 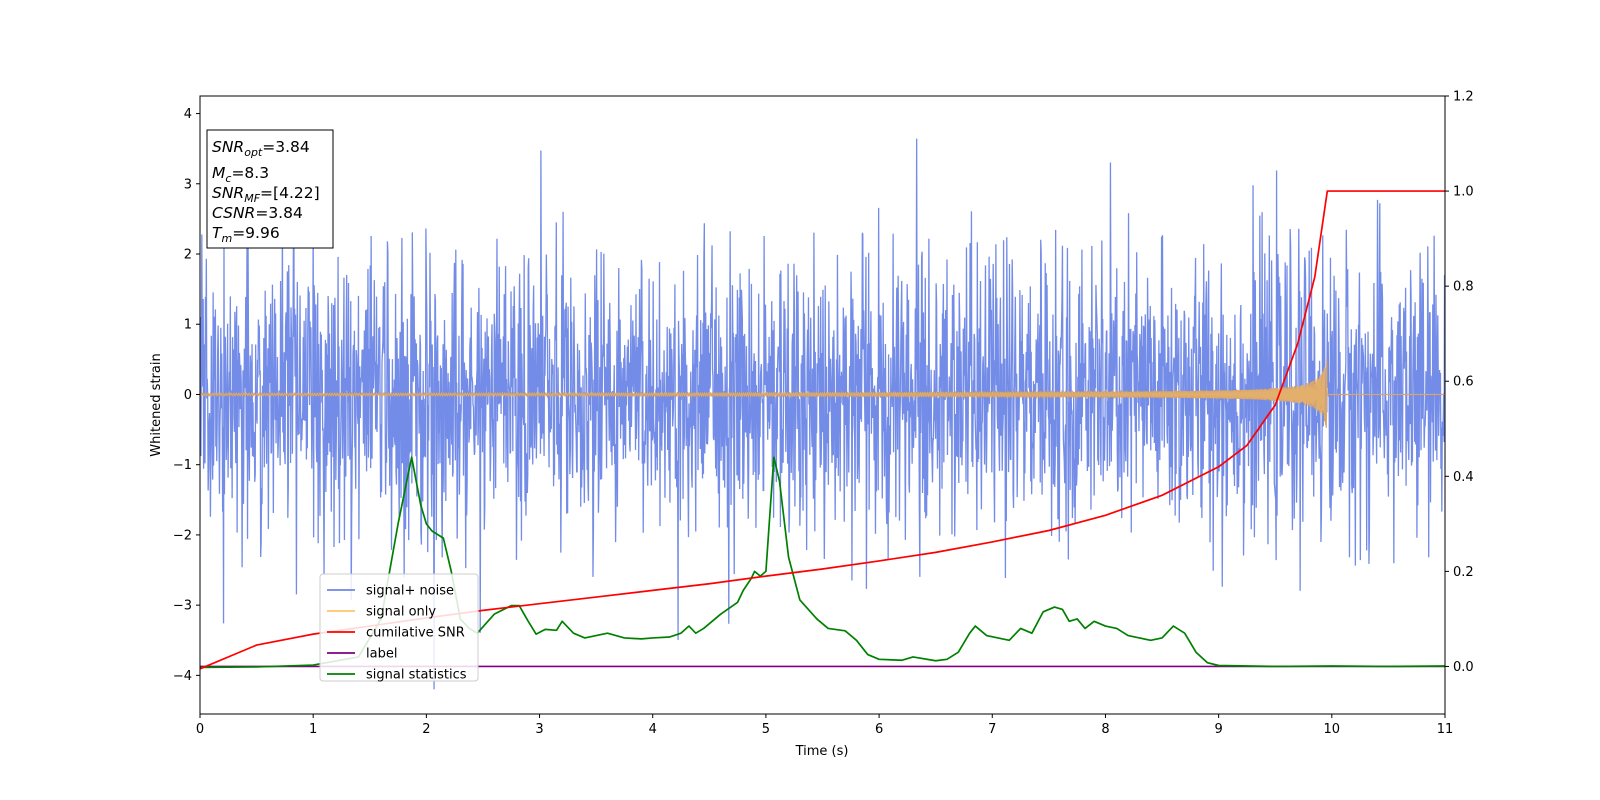 What do you see at coordinates (1105, 729) in the screenshot?
I see `x-tick-label-8: 8` at bounding box center [1105, 729].